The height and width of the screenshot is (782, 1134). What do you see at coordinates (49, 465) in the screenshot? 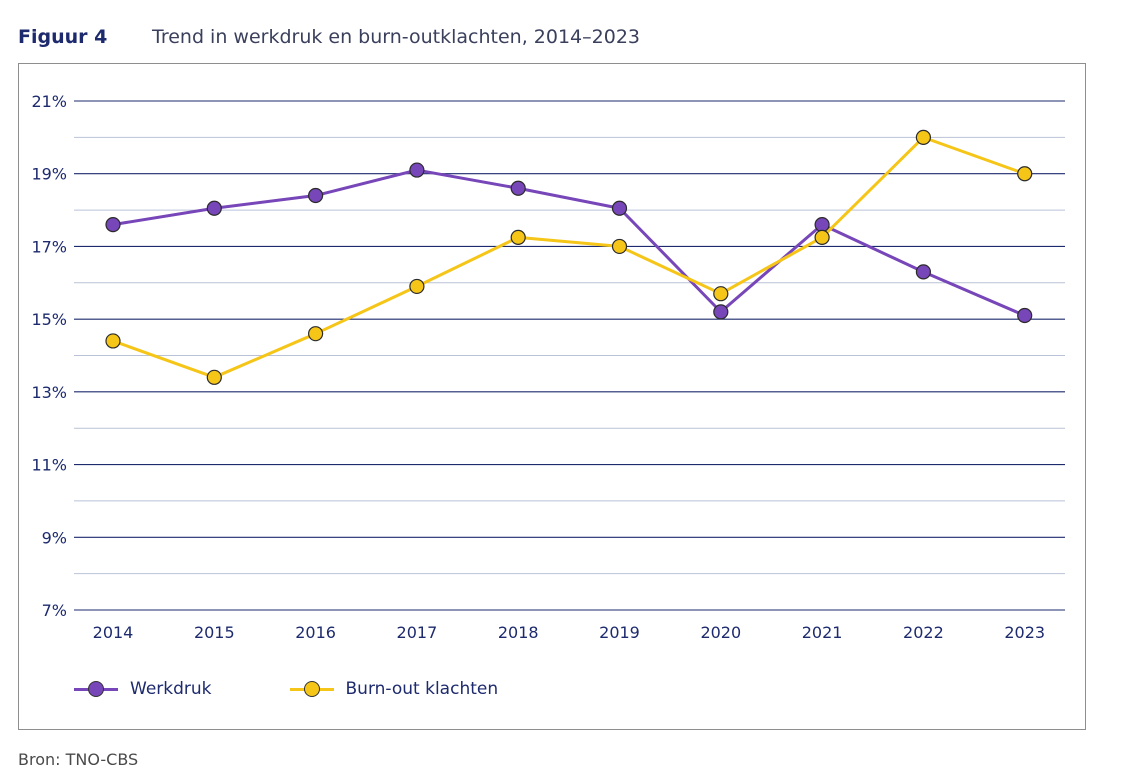
I see `y-tick-label: 11%` at bounding box center [49, 465].